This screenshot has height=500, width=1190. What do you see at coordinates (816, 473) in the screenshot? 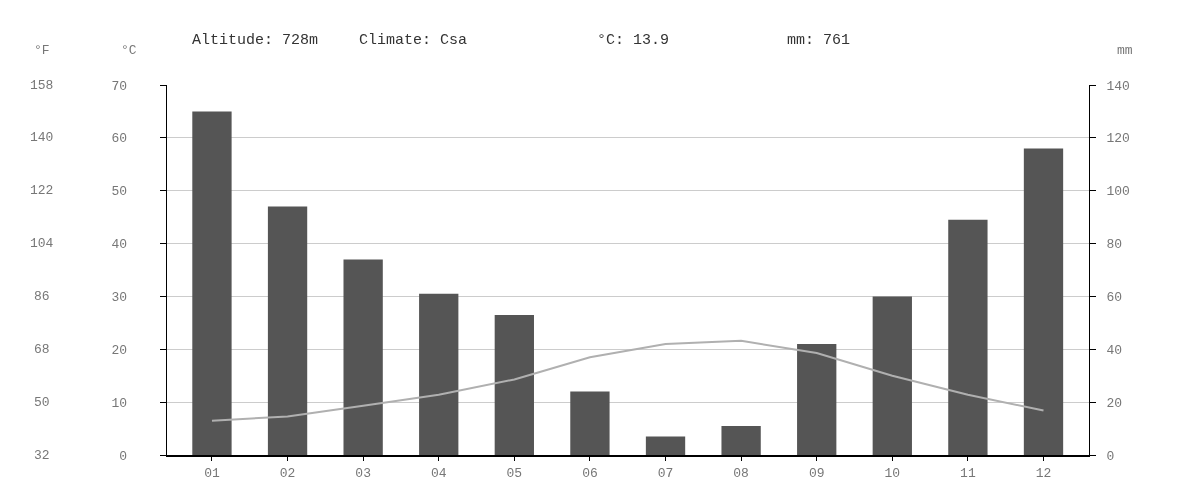
I see `x-tick-label: 09` at bounding box center [816, 473].